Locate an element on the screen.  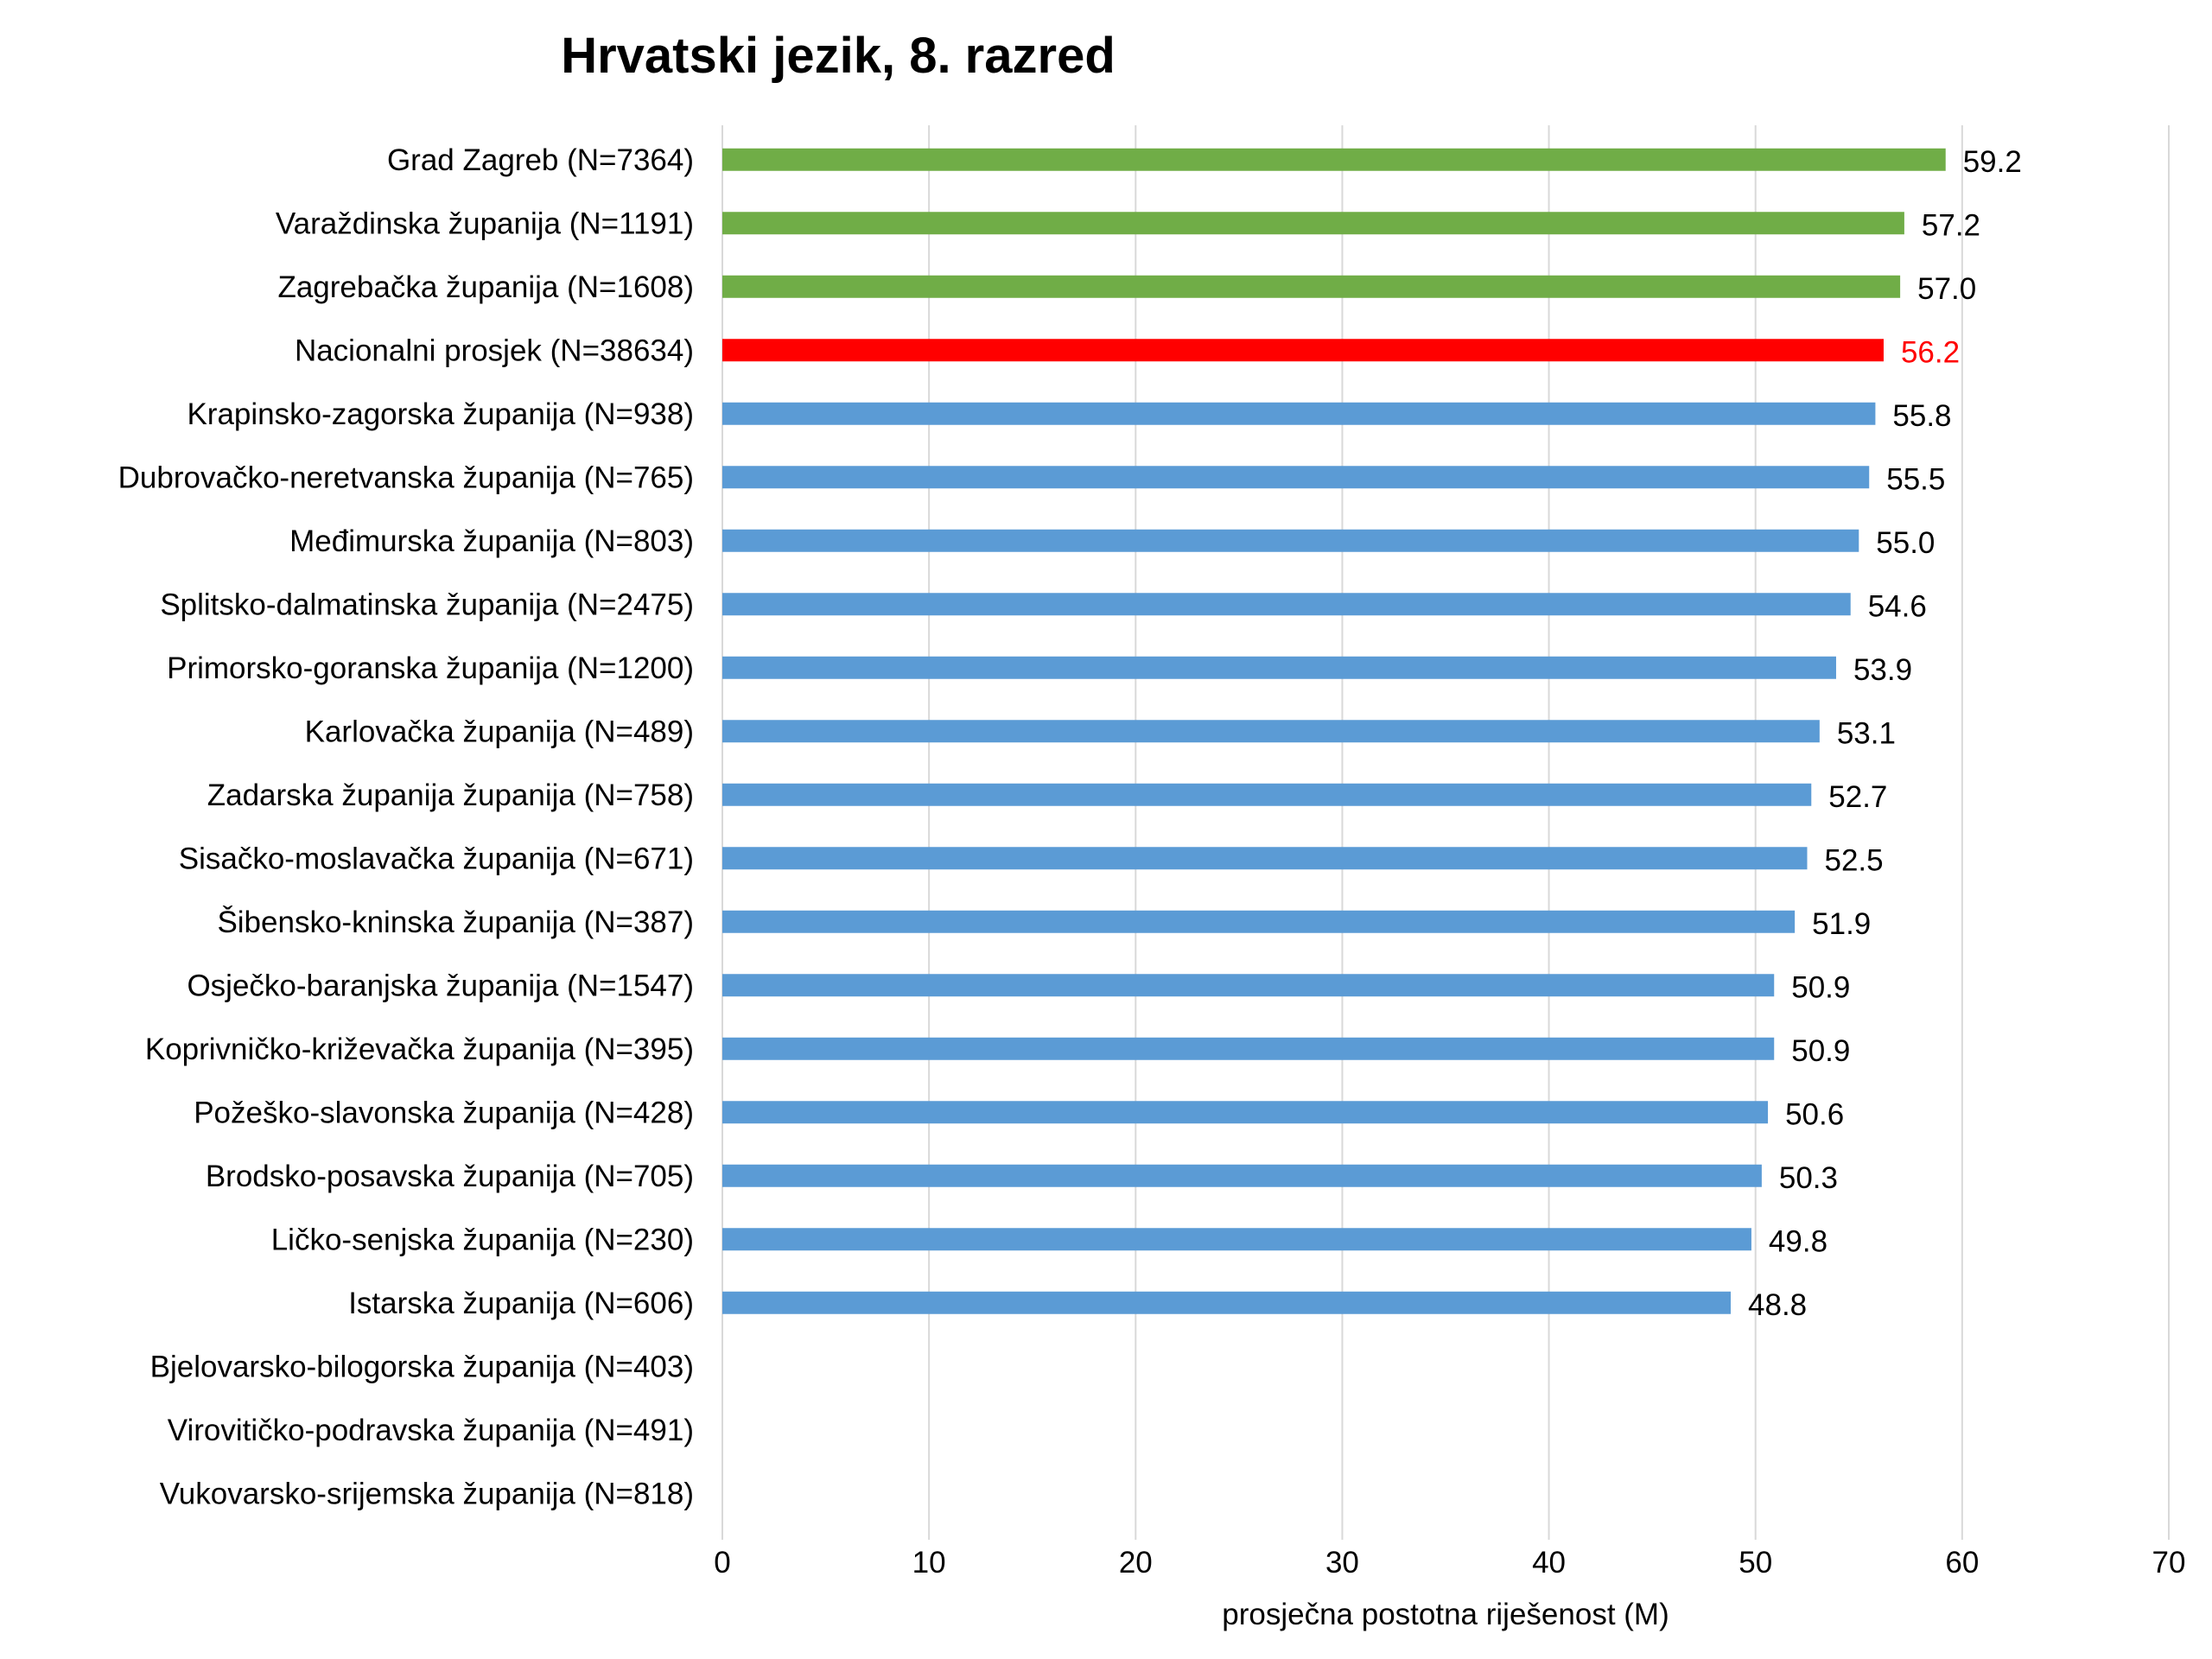
data-label: 59.2 is located at coordinates (1992, 162).